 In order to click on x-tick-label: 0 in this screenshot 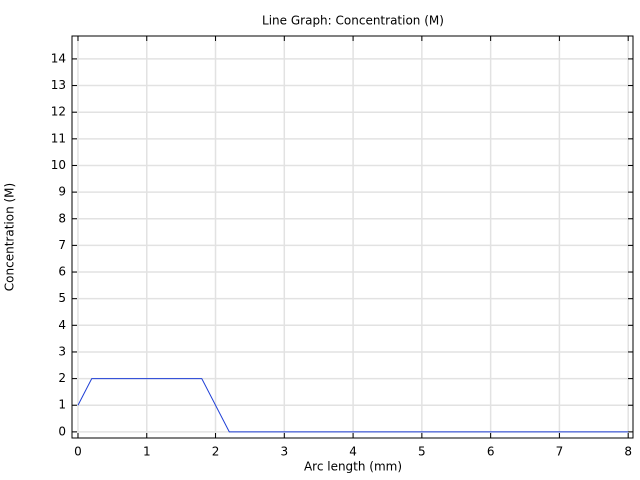, I will do `click(78, 452)`.